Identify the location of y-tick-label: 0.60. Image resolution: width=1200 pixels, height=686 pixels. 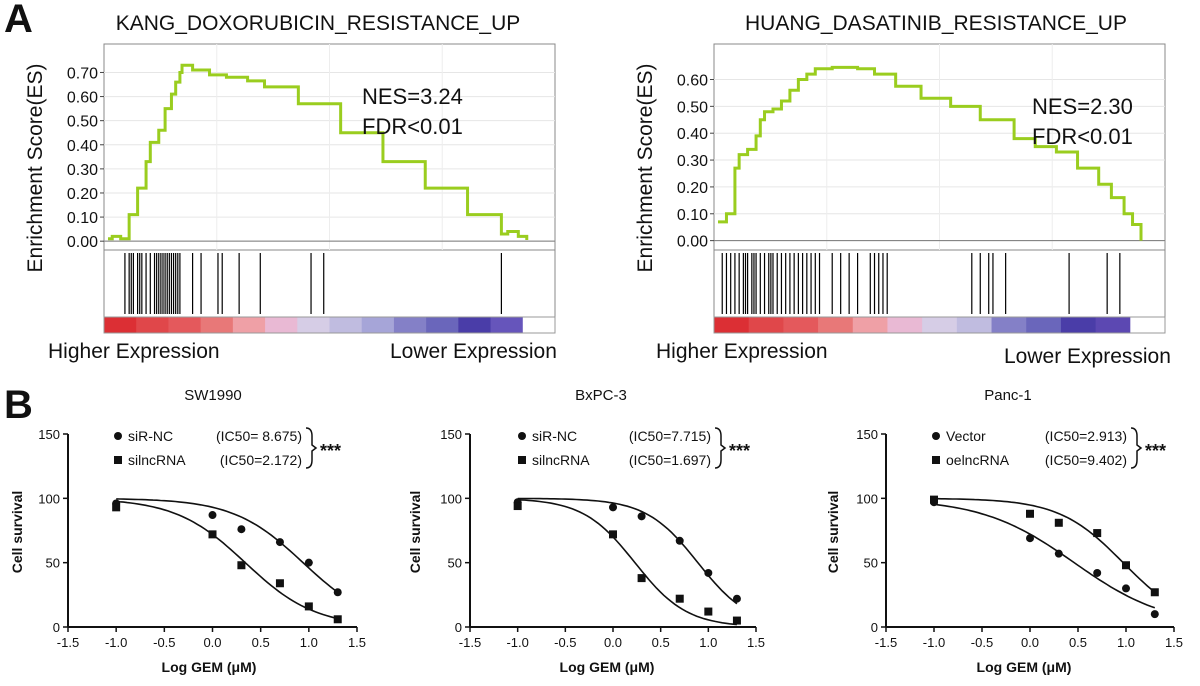
(692, 80).